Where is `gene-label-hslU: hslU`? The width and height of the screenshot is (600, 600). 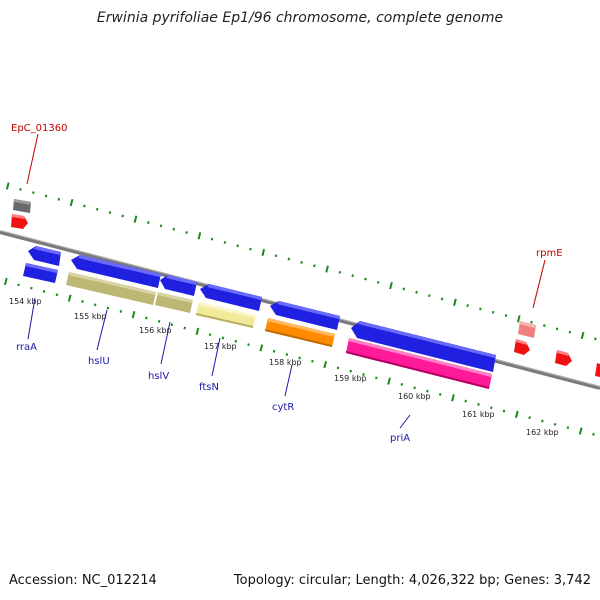
gene-label-hslU: hslU is located at coordinates (99, 361).